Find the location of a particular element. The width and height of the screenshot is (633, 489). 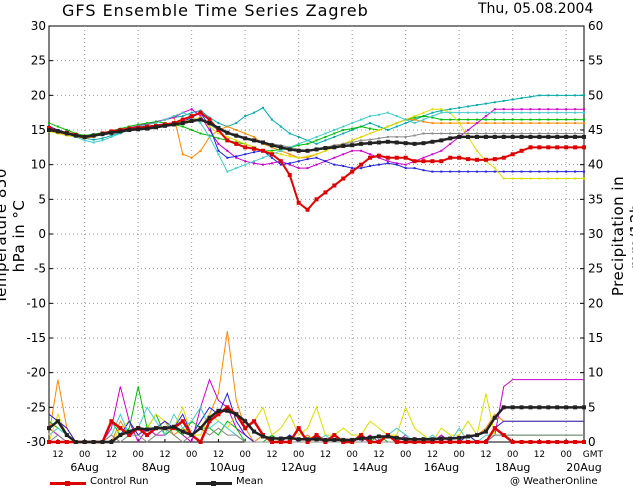

chart-title: GFS Ensemble Time Series Zagreb is located at coordinates (215, 10).